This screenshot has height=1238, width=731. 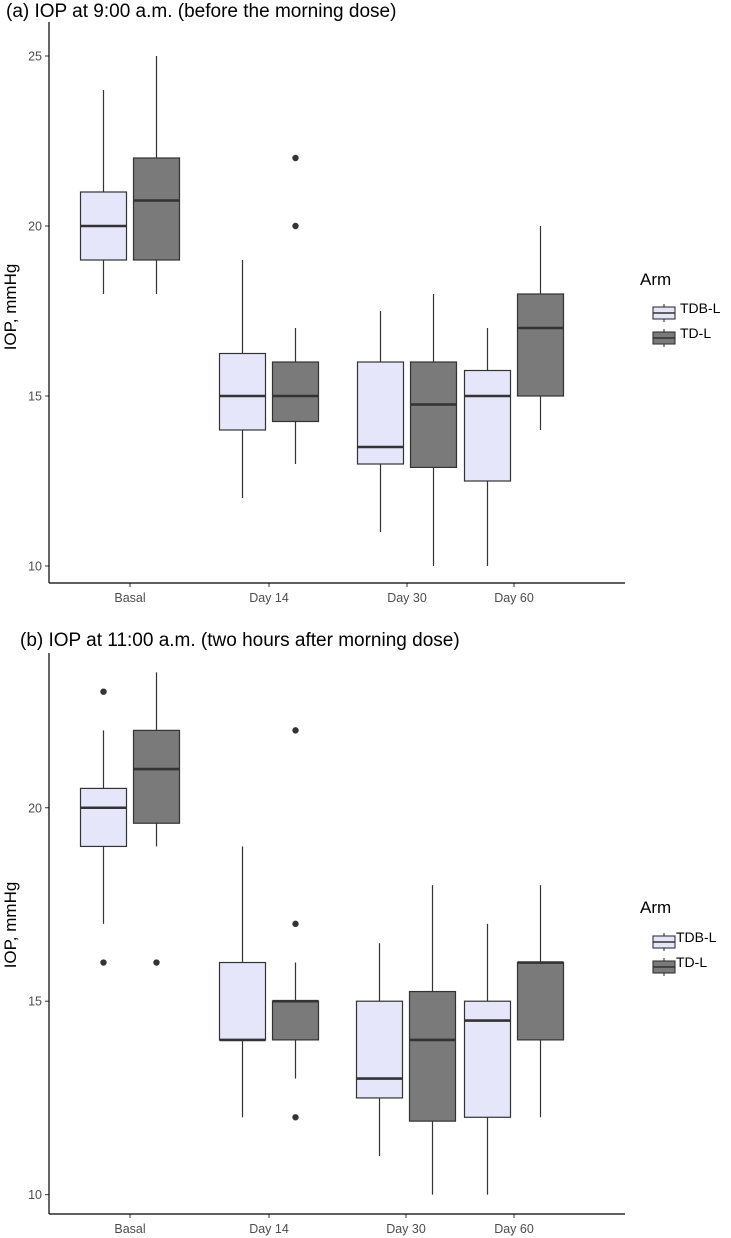 I want to click on panel-a-y-ticks: 10 15 20 25, so click(x=38, y=312).